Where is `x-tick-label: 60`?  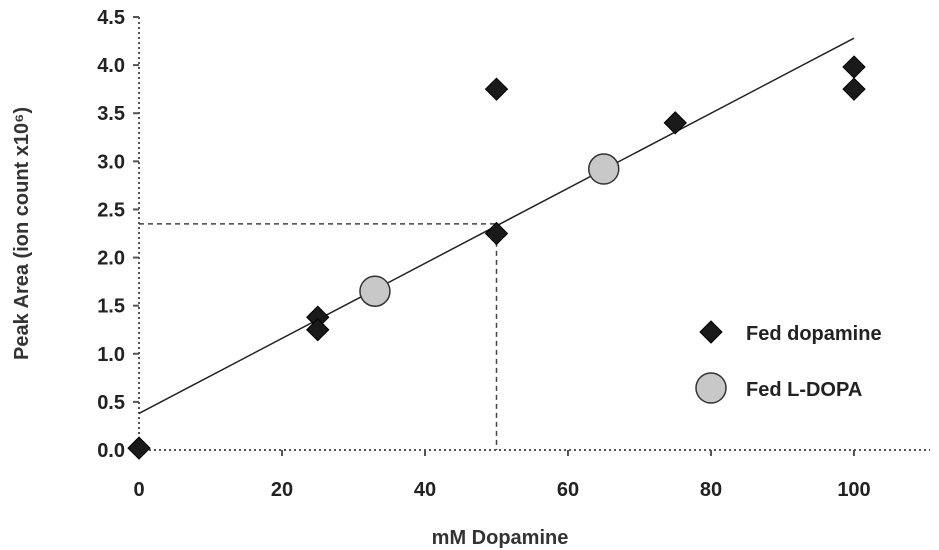
x-tick-label: 60 is located at coordinates (568, 490).